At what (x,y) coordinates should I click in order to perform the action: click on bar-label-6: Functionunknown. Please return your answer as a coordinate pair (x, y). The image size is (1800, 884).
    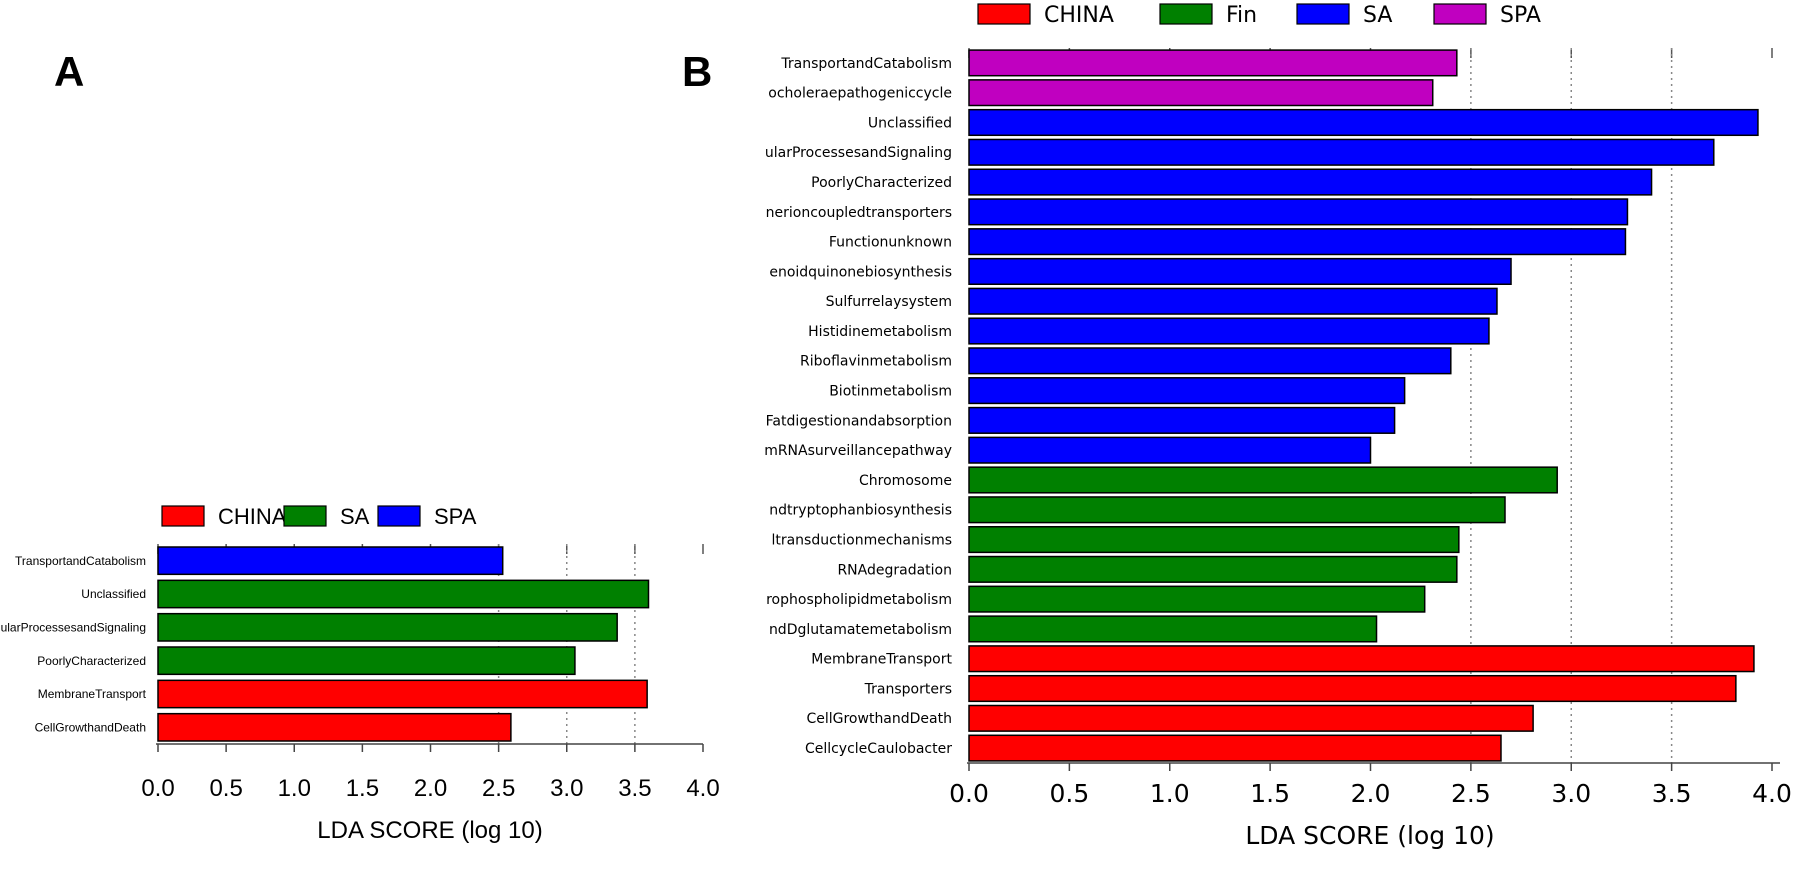
    Looking at the image, I should click on (890, 243).